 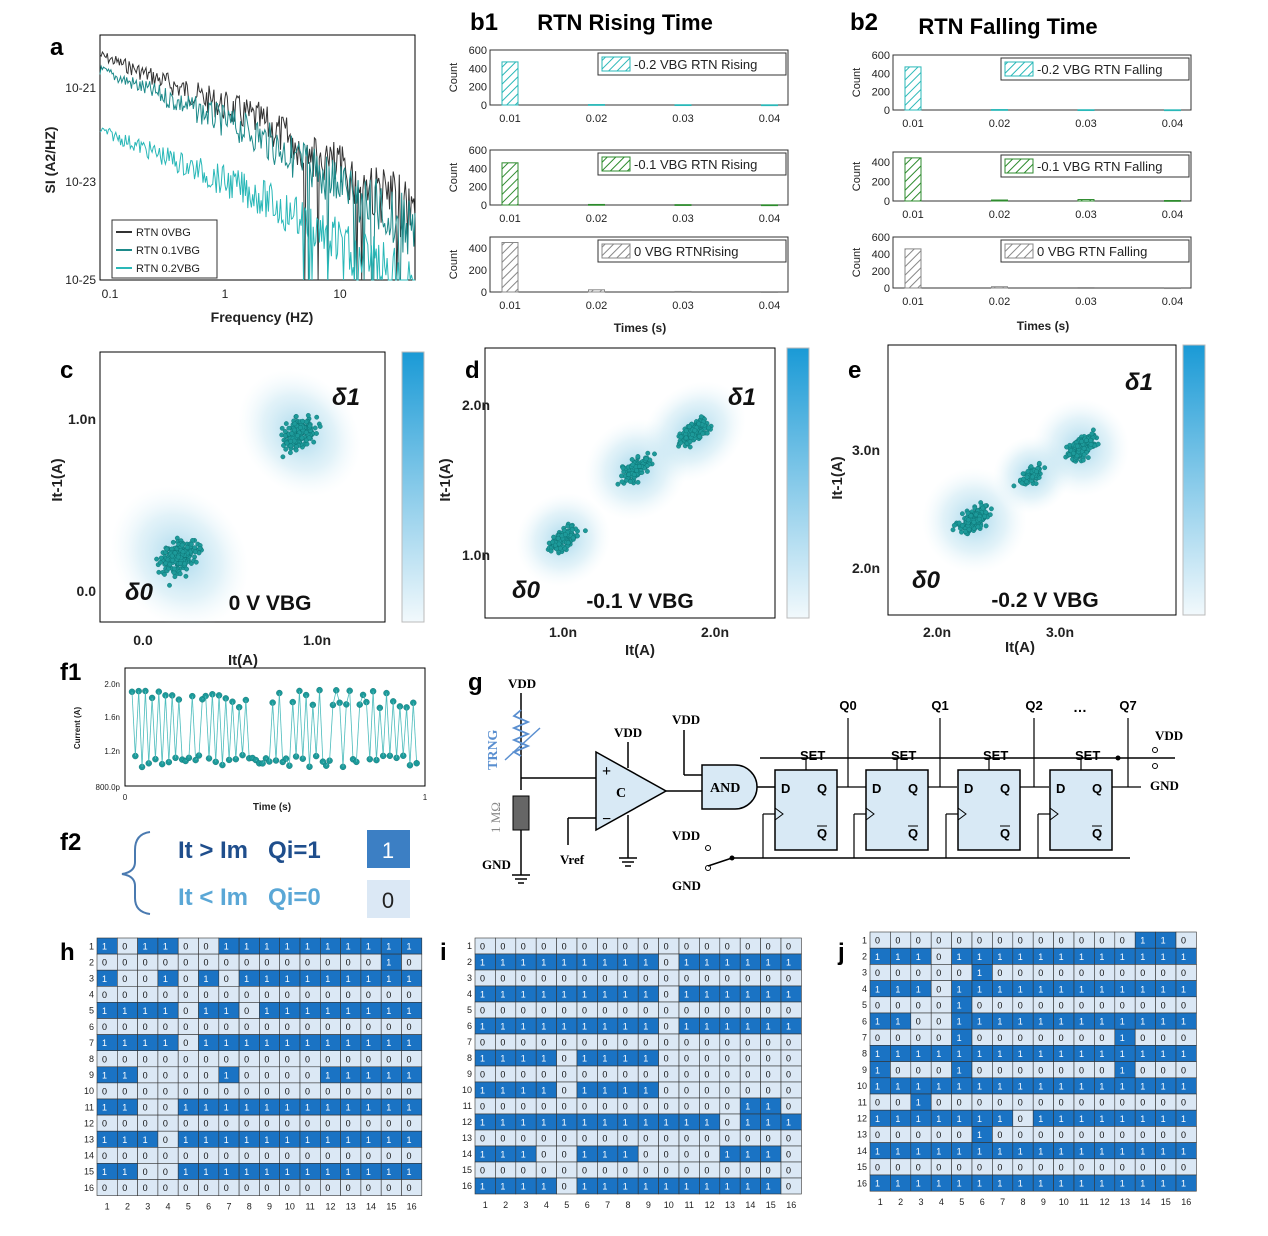 What do you see at coordinates (309, 1207) in the screenshot?
I see `matrix-h-col-label: 11` at bounding box center [309, 1207].